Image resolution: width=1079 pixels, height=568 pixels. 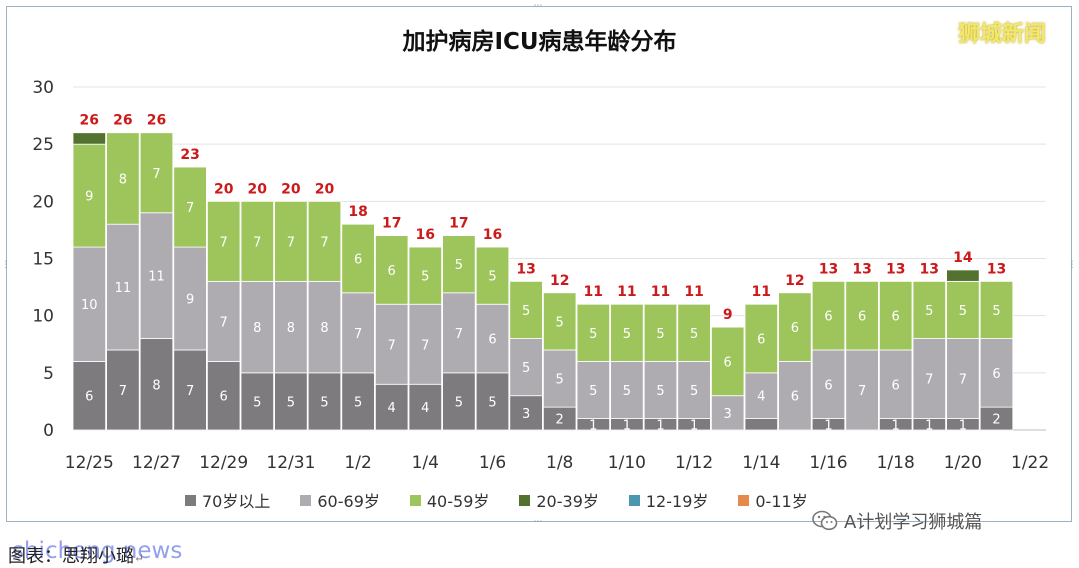 I want to click on total-data-label: 12, so click(x=559, y=281).